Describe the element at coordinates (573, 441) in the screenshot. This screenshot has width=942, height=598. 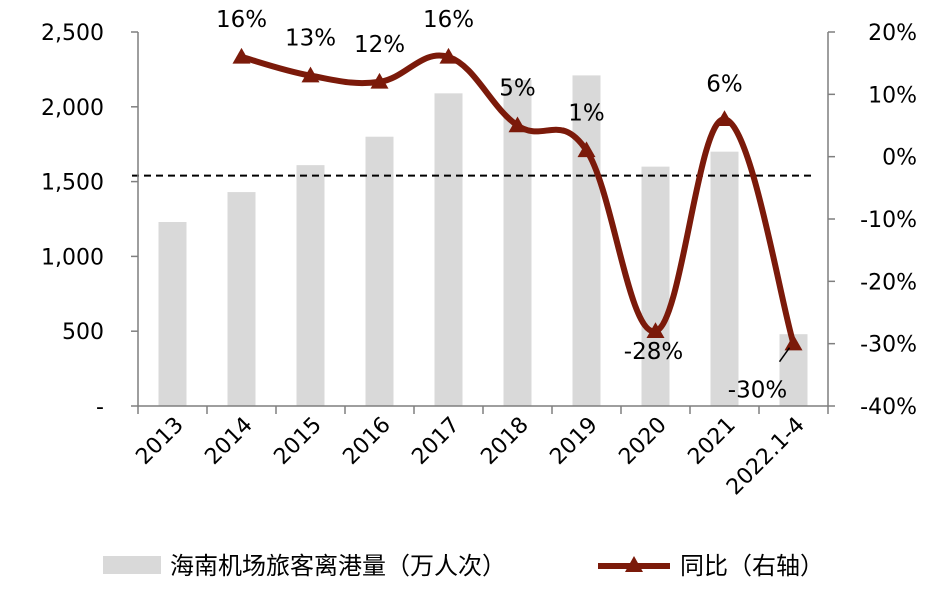
I see `x-tick-label: 2019` at that location.